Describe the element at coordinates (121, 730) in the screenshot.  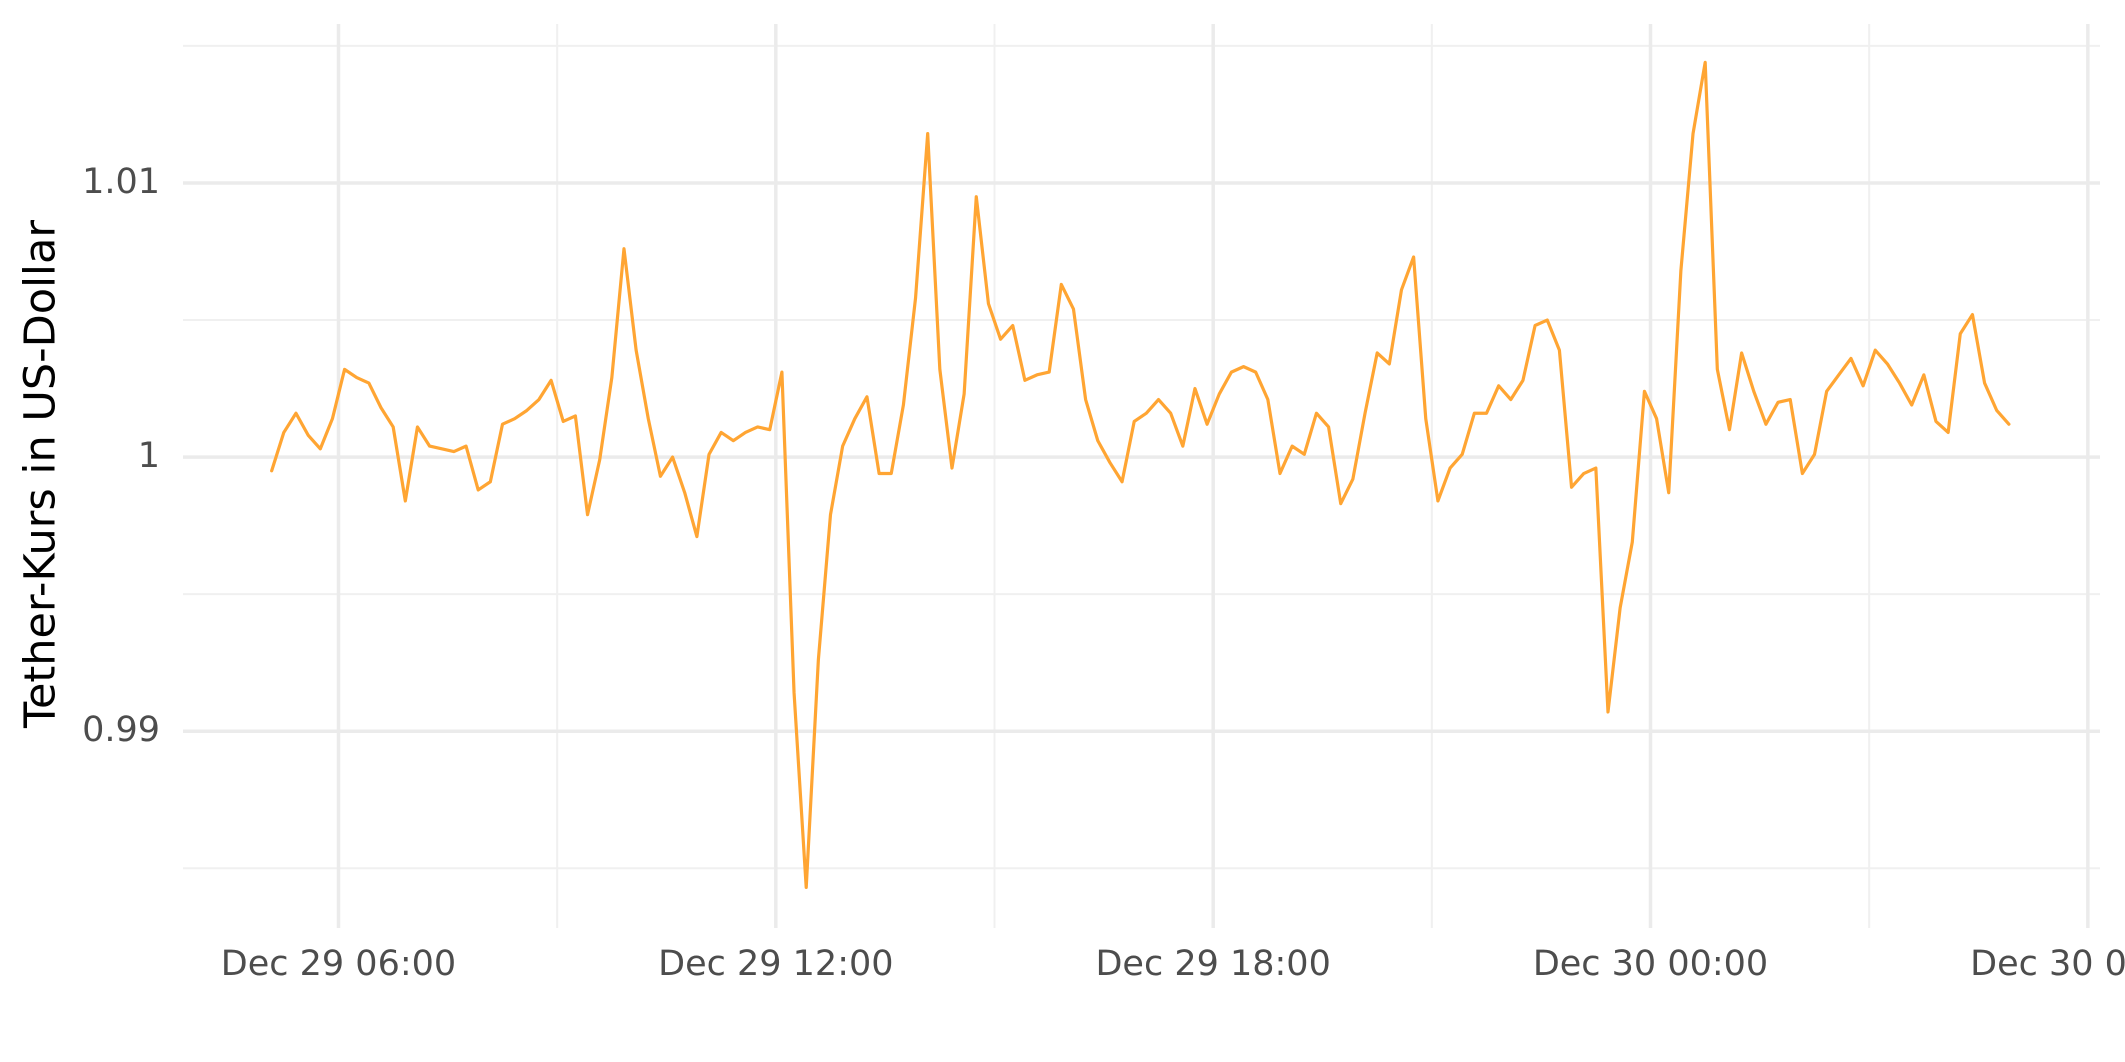
I see `y-tick-label: 0.99` at that location.